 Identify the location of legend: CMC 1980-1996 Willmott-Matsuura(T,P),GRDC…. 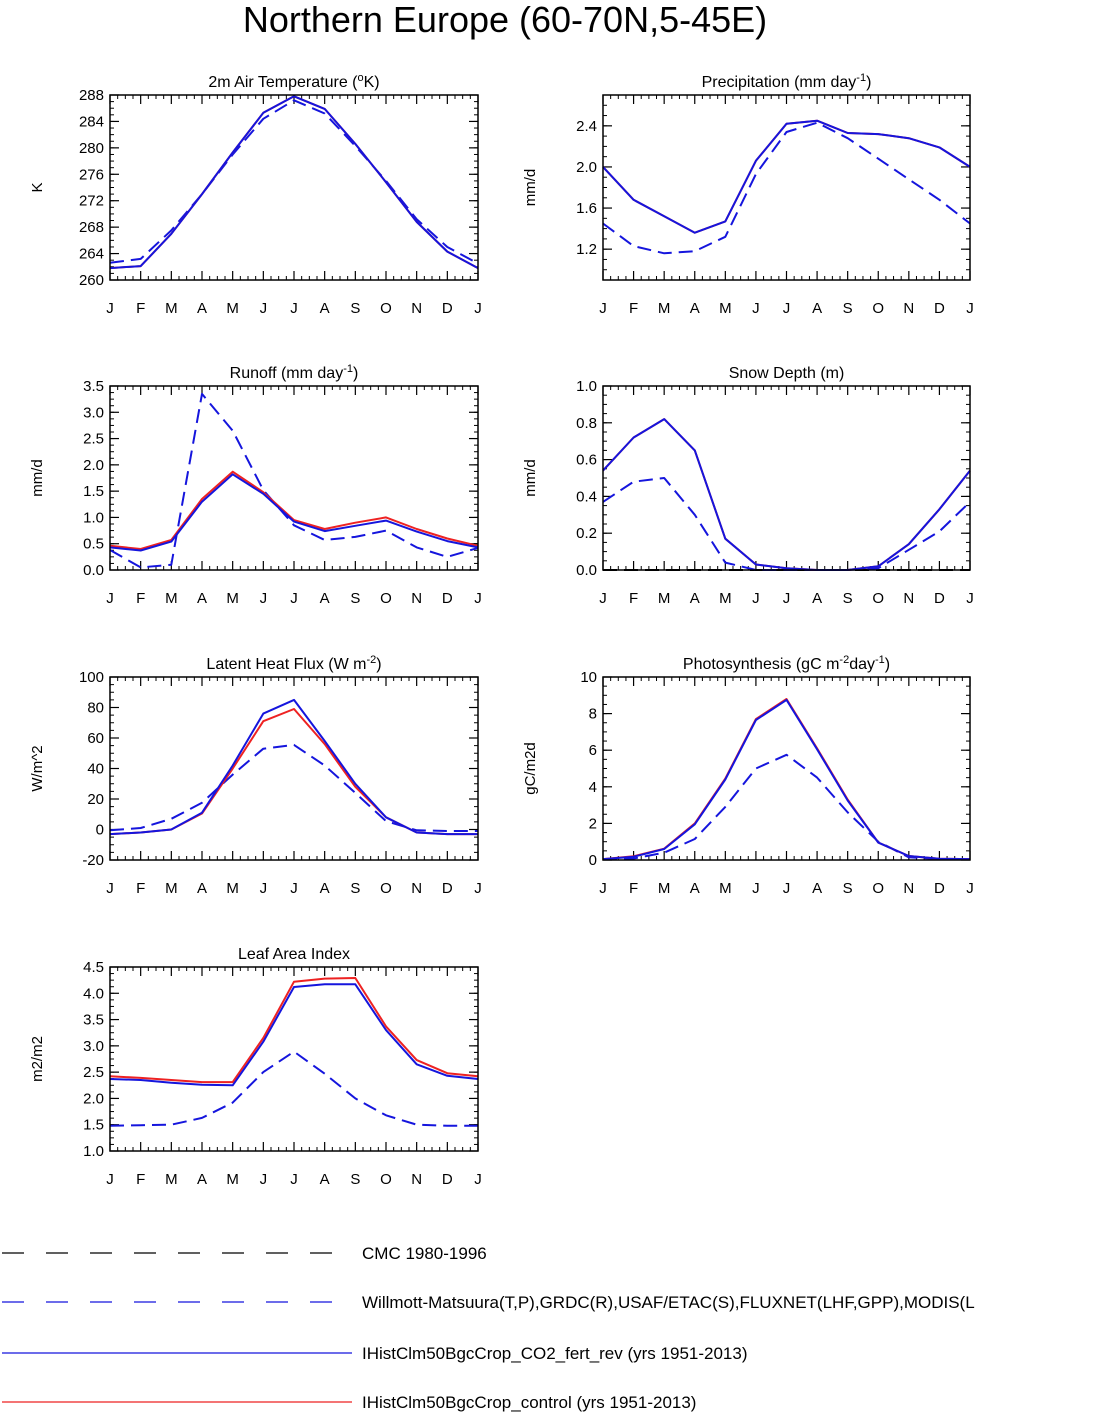
(488, 1328).